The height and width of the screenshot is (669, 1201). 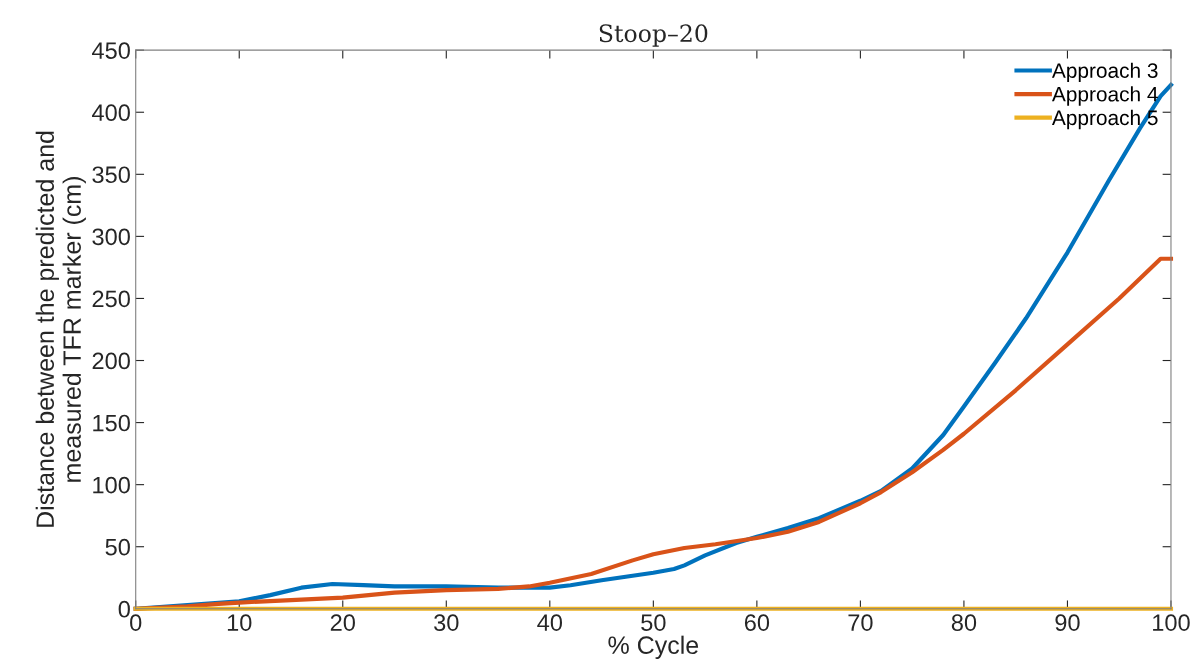 What do you see at coordinates (111, 423) in the screenshot?
I see `y-tick-label: 150` at bounding box center [111, 423].